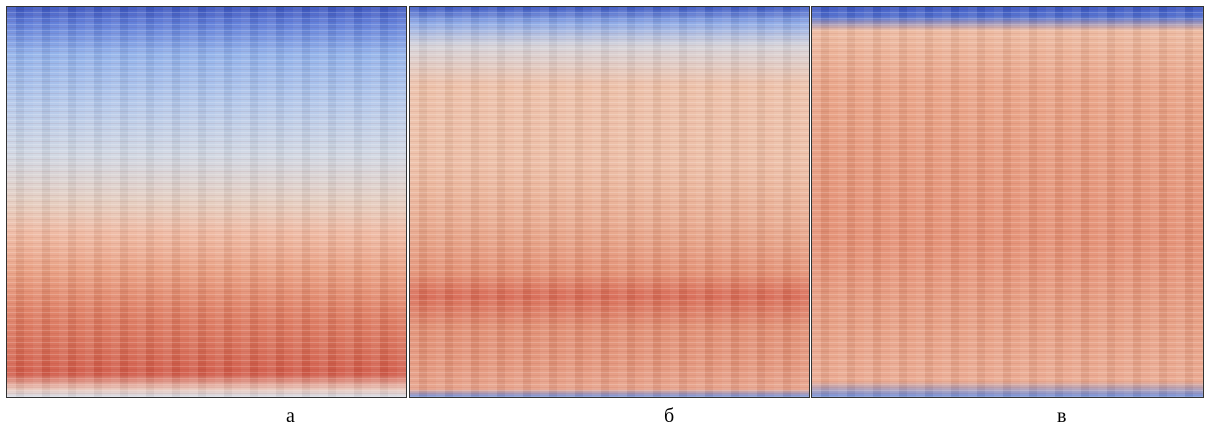 The height and width of the screenshot is (428, 1205). What do you see at coordinates (669, 416) in the screenshot?
I see `panel-label: б` at bounding box center [669, 416].